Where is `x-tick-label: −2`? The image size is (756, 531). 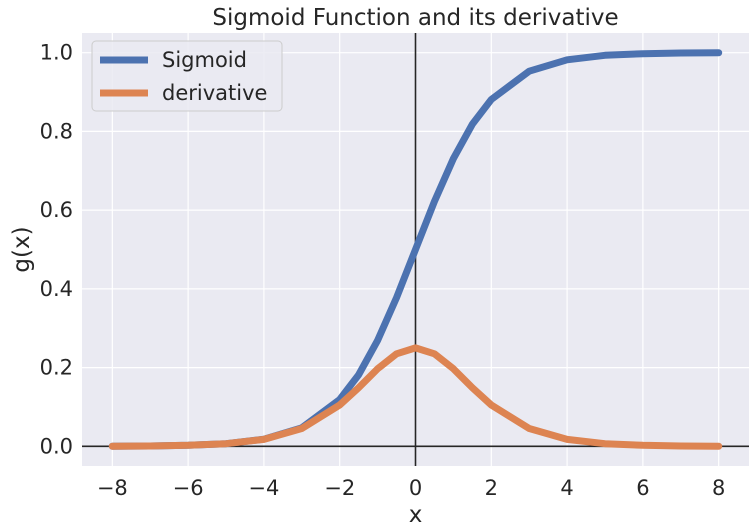 x-tick-label: −2 is located at coordinates (339, 488).